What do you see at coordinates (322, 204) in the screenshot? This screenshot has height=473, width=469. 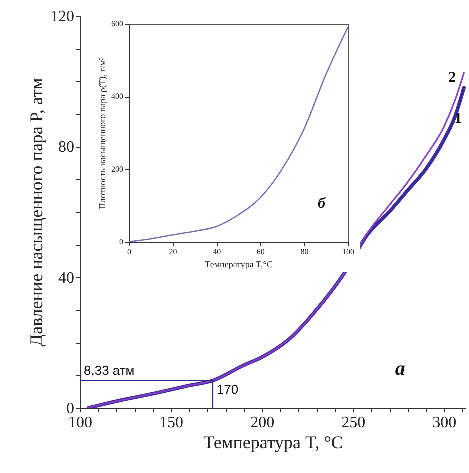 I see `annotation: б` at bounding box center [322, 204].